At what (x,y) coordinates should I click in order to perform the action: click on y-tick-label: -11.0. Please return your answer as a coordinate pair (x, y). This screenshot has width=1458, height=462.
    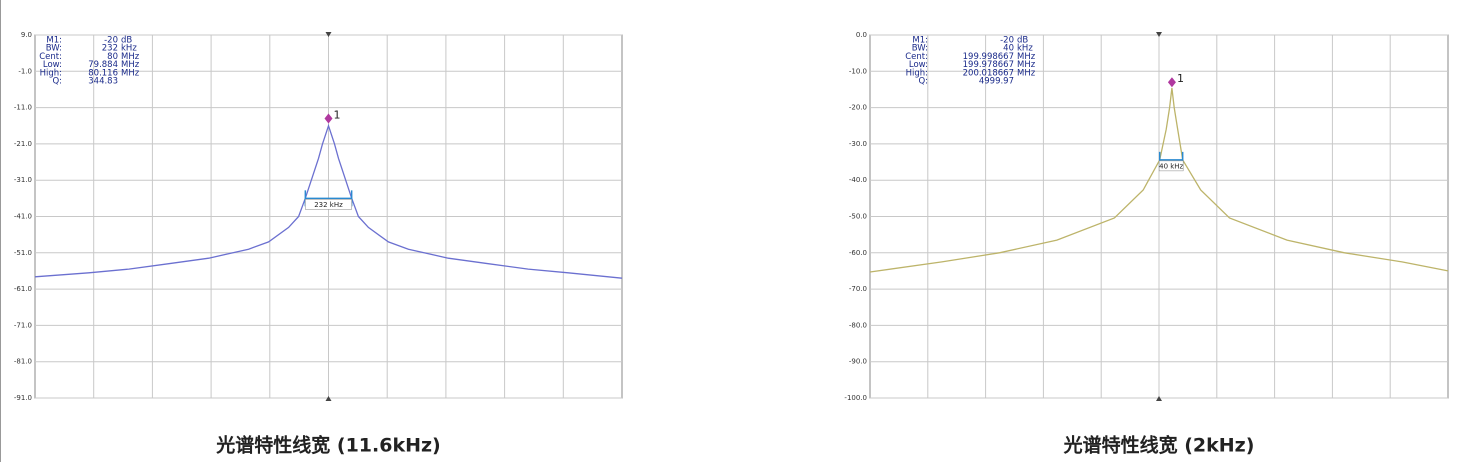
    Looking at the image, I should click on (23, 108).